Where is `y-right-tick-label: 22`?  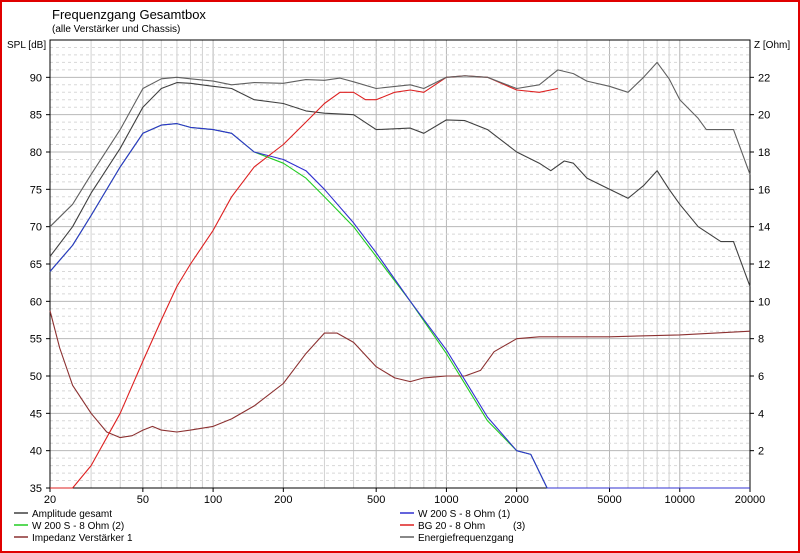 y-right-tick-label: 22 is located at coordinates (764, 78).